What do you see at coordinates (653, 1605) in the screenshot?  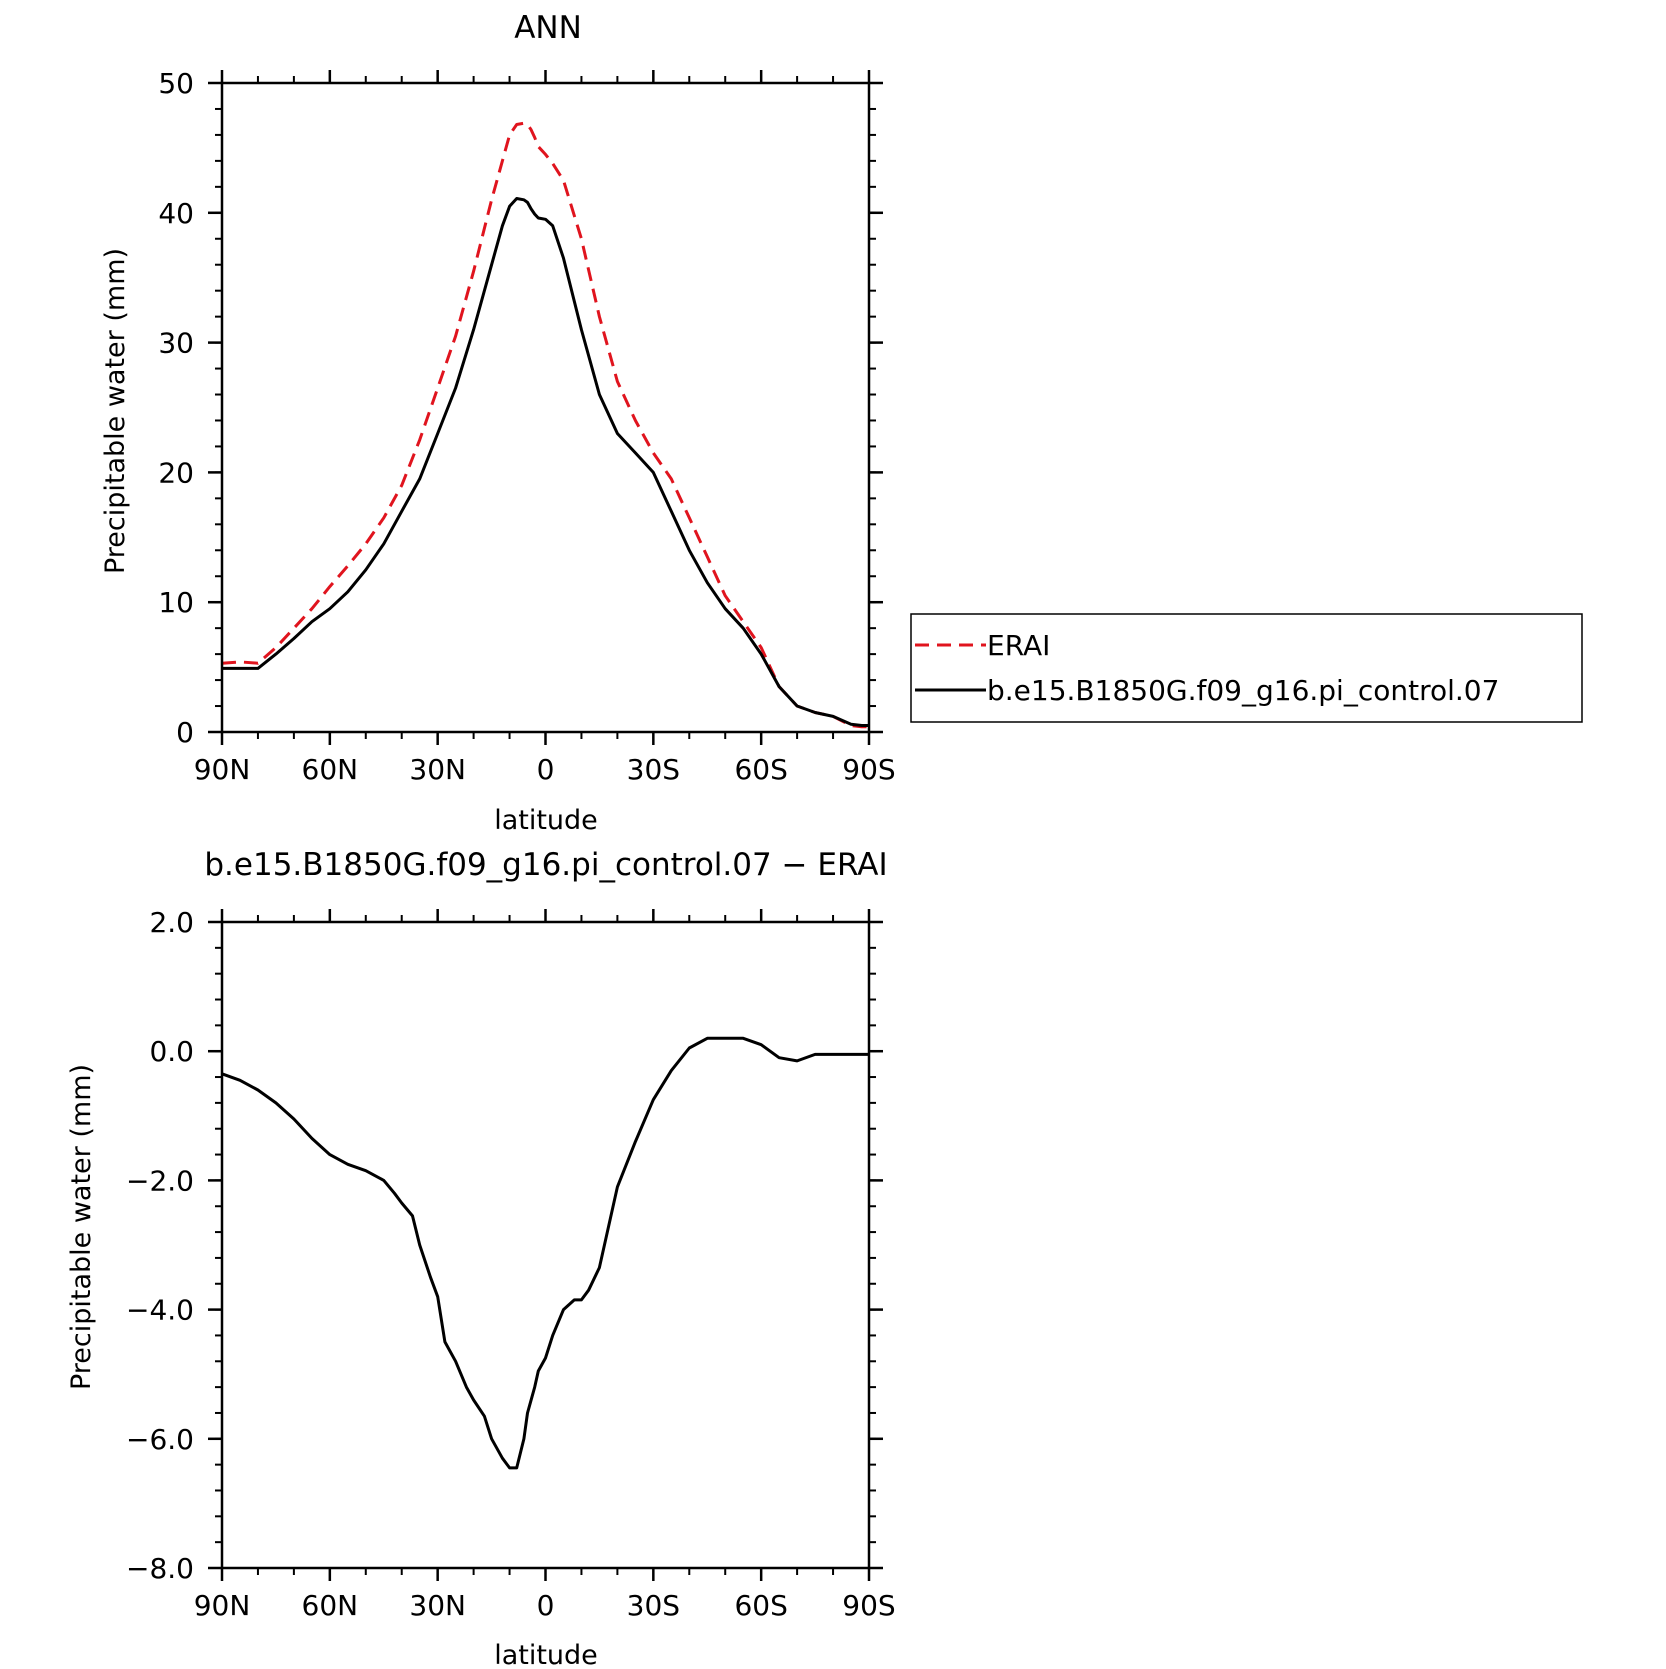 I see `x-tick-label-difference: 30S` at bounding box center [653, 1605].